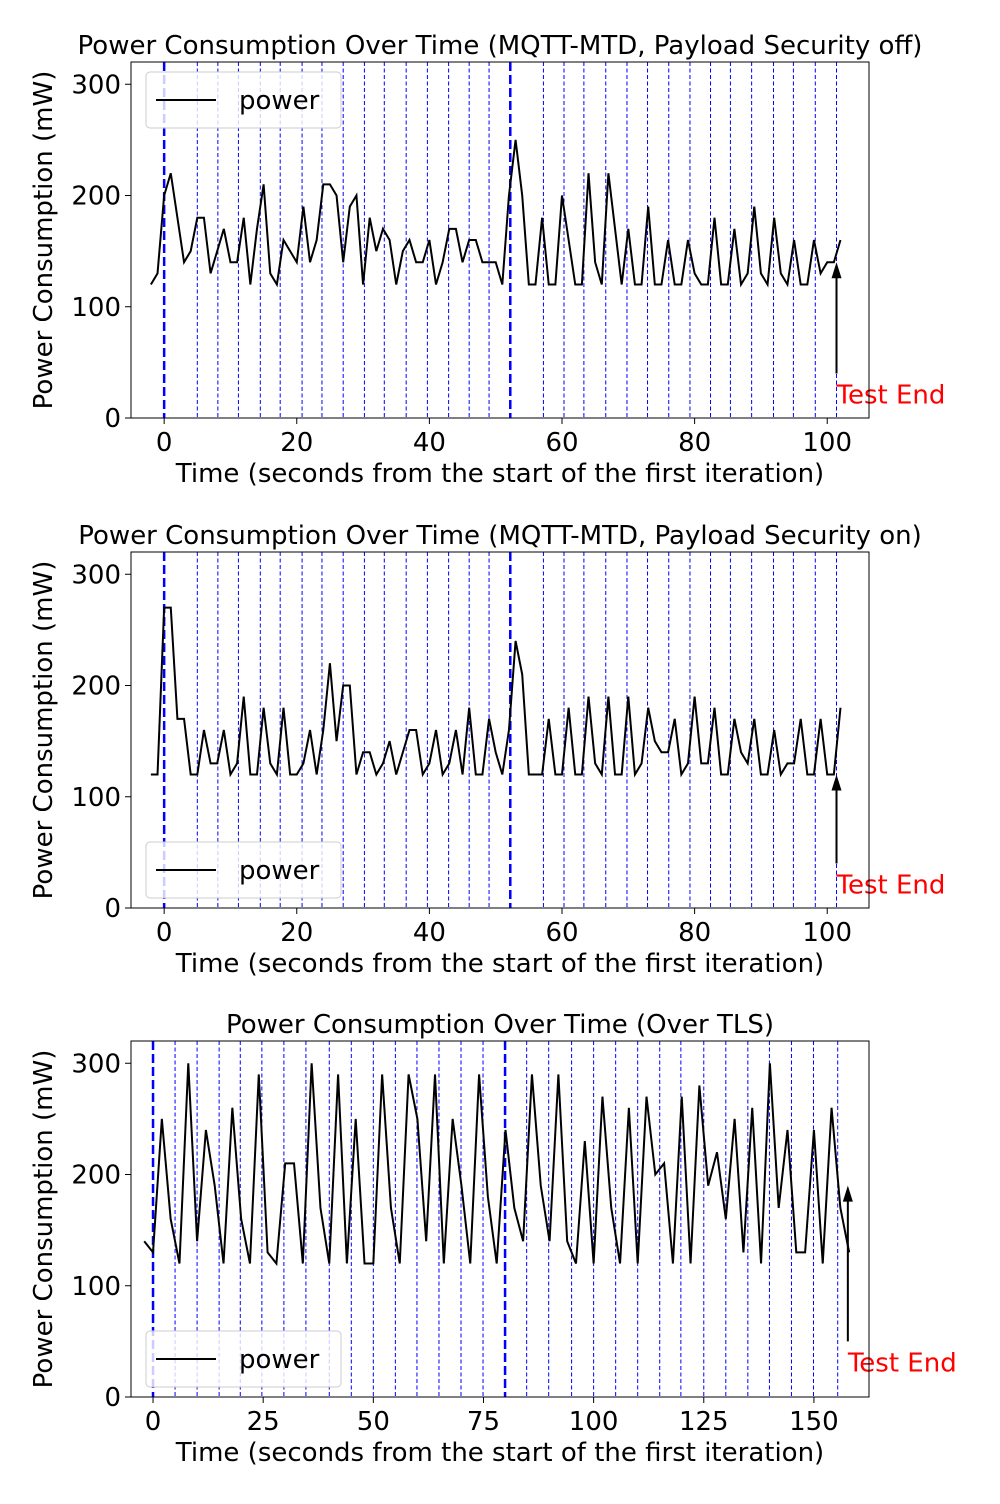  Describe the element at coordinates (373, 1422) in the screenshot. I see `x-tick-label: 50` at that location.